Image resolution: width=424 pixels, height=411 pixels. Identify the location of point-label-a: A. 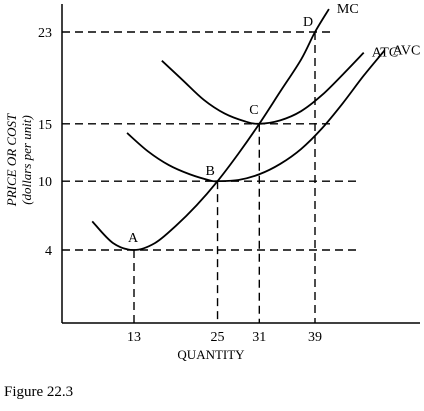
(133, 238).